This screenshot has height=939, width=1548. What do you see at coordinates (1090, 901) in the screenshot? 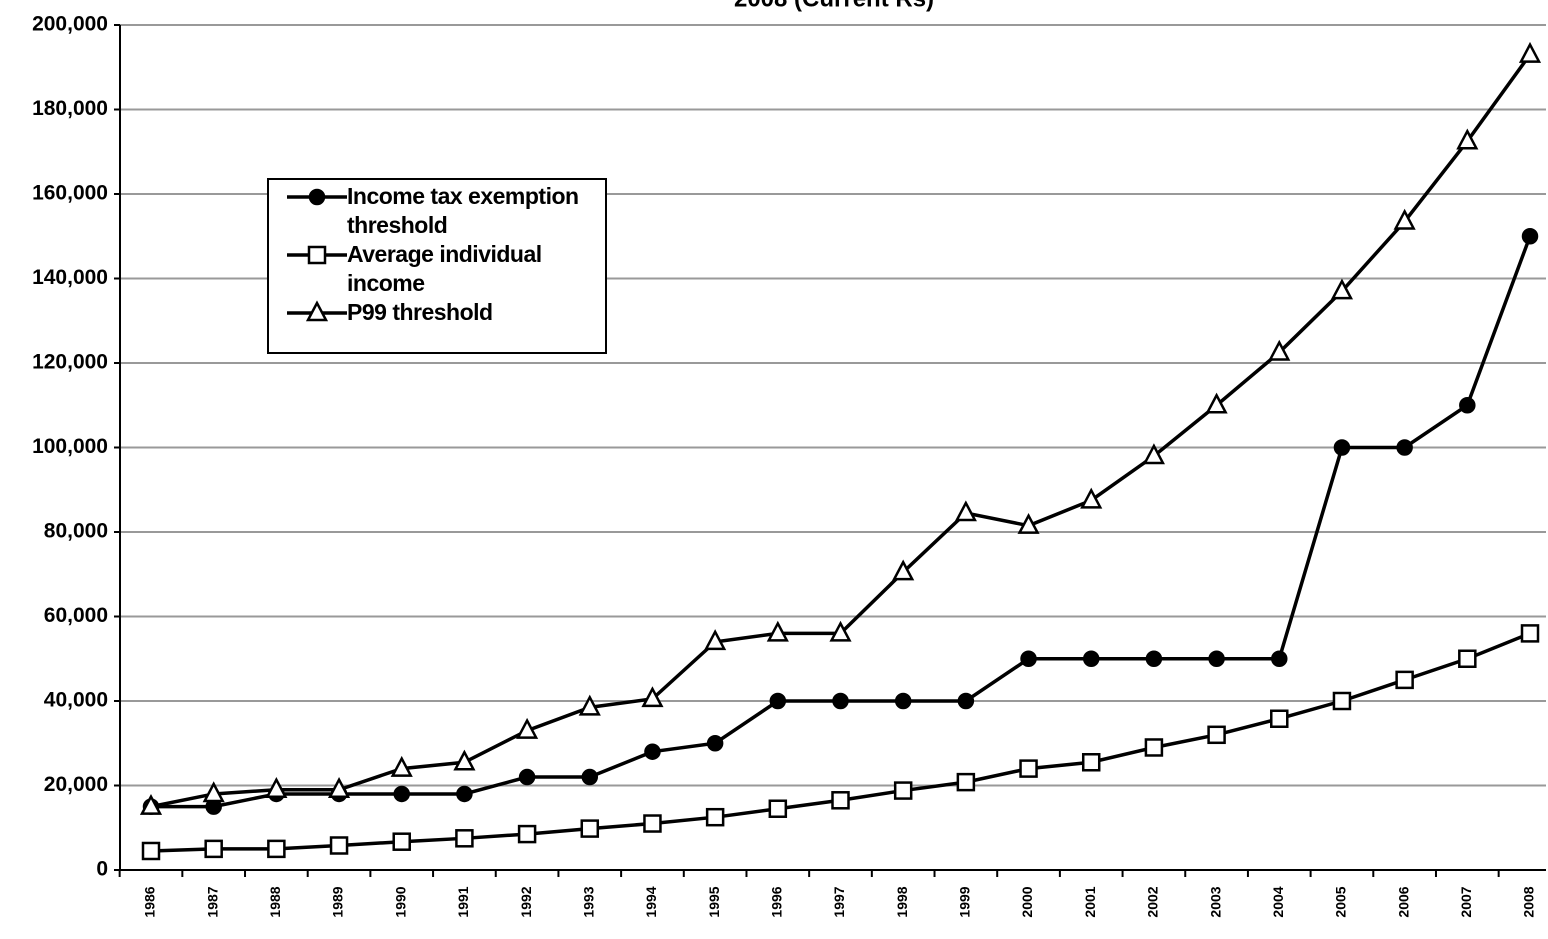
I see `x-tick-label: 2001` at bounding box center [1090, 901].